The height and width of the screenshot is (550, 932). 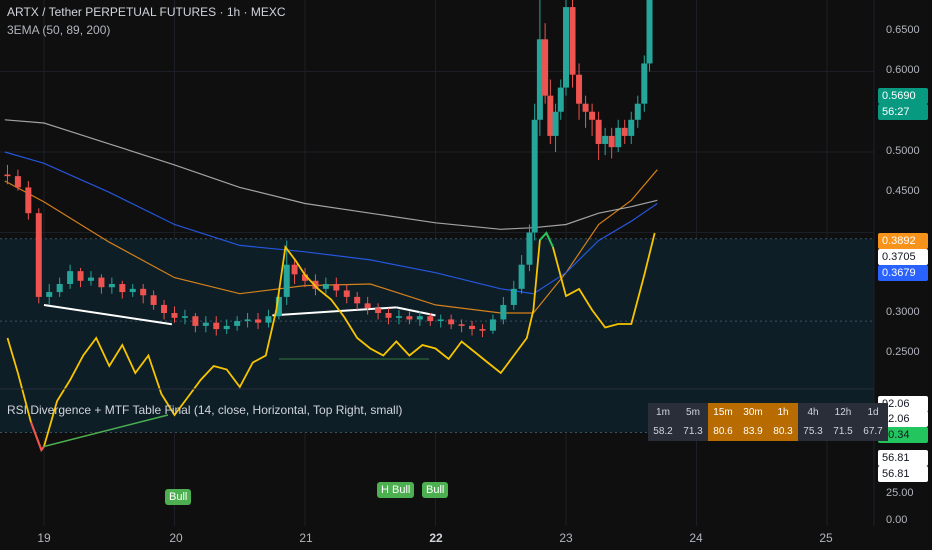 I want to click on hidden-bull-divergence-label: H Bull, so click(x=396, y=490).